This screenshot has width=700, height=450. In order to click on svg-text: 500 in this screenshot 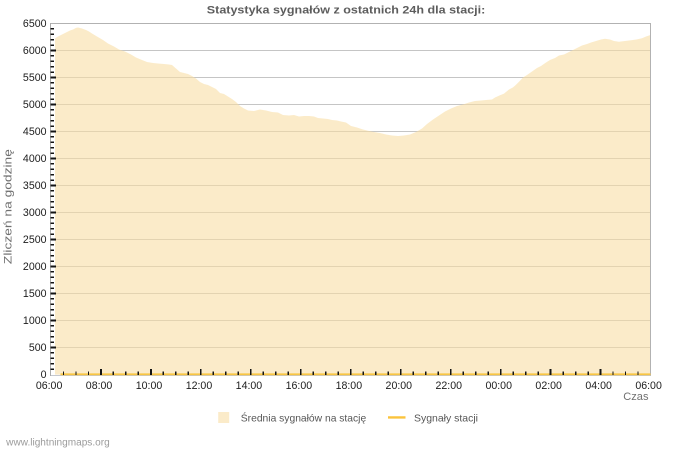, I will do `click(38, 348)`.